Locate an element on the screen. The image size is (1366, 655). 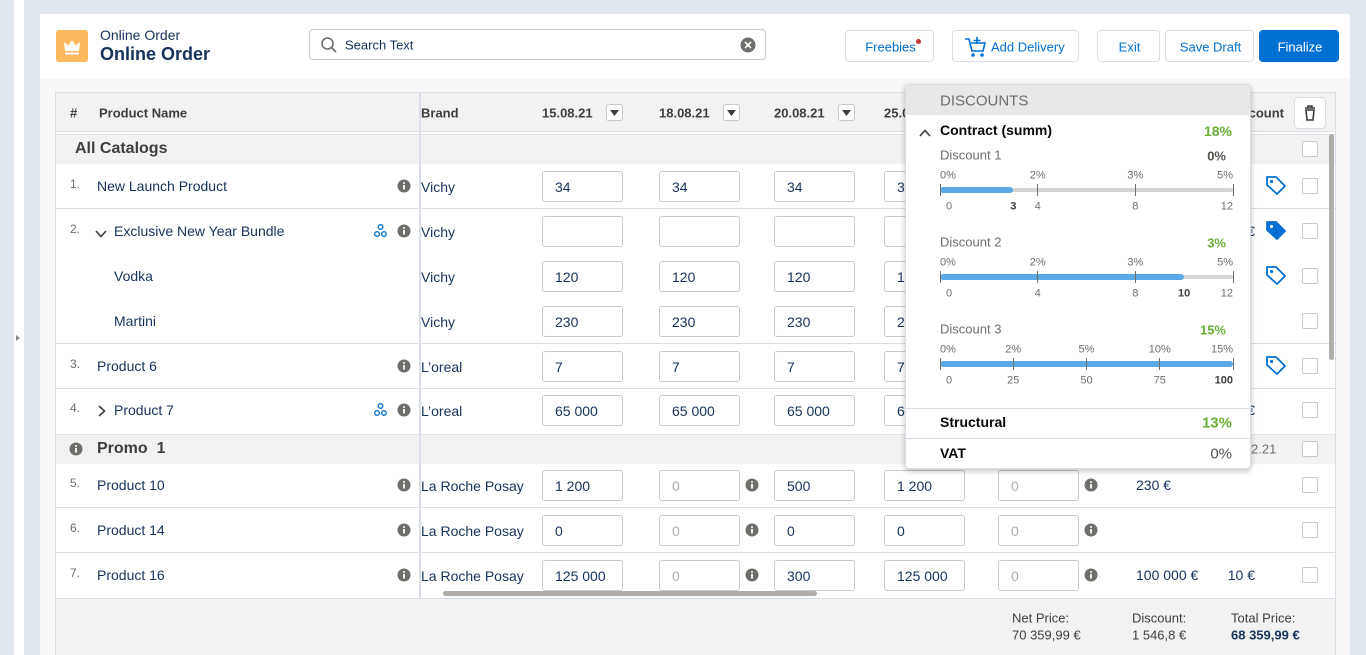
discount-label: Discount 2 is located at coordinates (971, 242).